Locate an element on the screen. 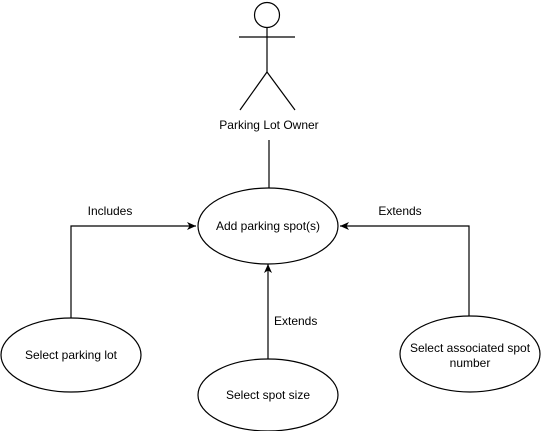  use-case-select-associated-spot-number: Select associated spot number is located at coordinates (470, 354).